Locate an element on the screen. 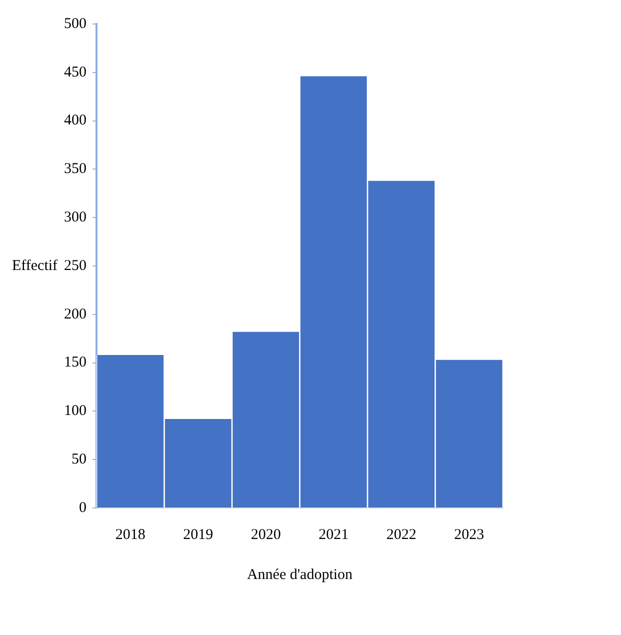 The width and height of the screenshot is (621, 635). y-tick-label: 450 is located at coordinates (75, 72).